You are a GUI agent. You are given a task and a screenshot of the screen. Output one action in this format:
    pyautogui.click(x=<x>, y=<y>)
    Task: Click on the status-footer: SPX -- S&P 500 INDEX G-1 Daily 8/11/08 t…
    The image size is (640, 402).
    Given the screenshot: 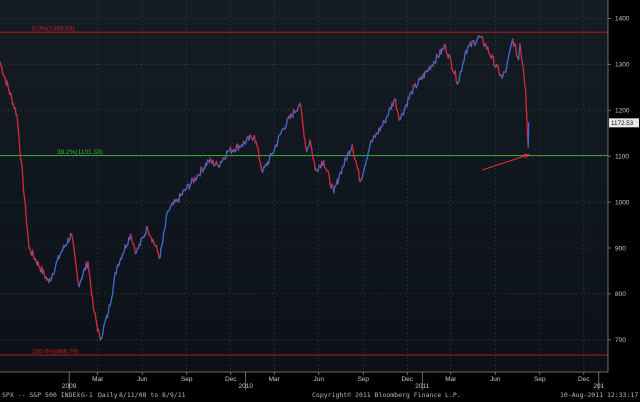 What is the action you would take?
    pyautogui.click(x=320, y=396)
    